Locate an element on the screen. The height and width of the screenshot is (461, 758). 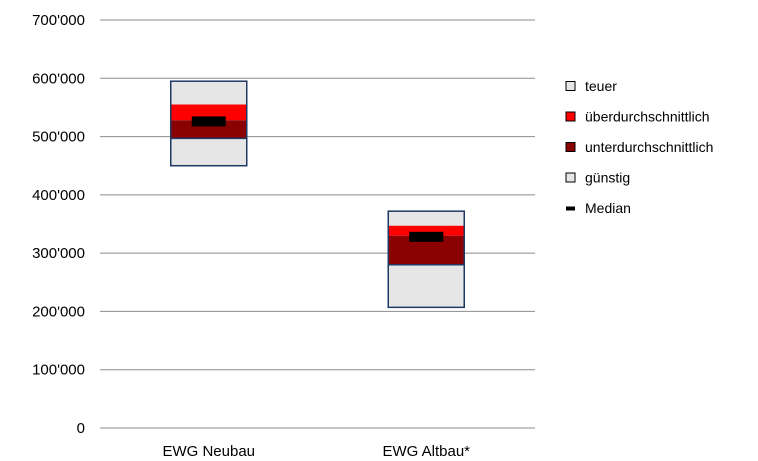
legend-label: teuer is located at coordinates (601, 86).